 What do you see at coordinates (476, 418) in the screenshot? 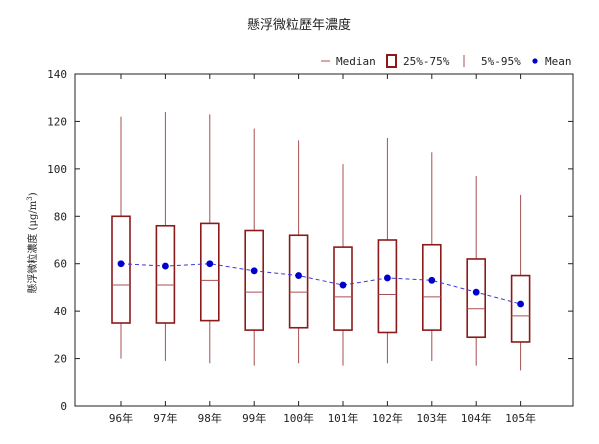
I see `x-tick-label: 104年` at bounding box center [476, 418].